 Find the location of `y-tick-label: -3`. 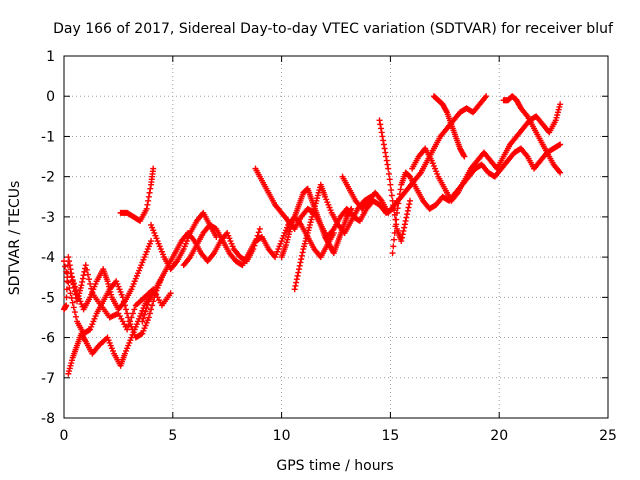

y-tick-label: -3 is located at coordinates (48, 218).